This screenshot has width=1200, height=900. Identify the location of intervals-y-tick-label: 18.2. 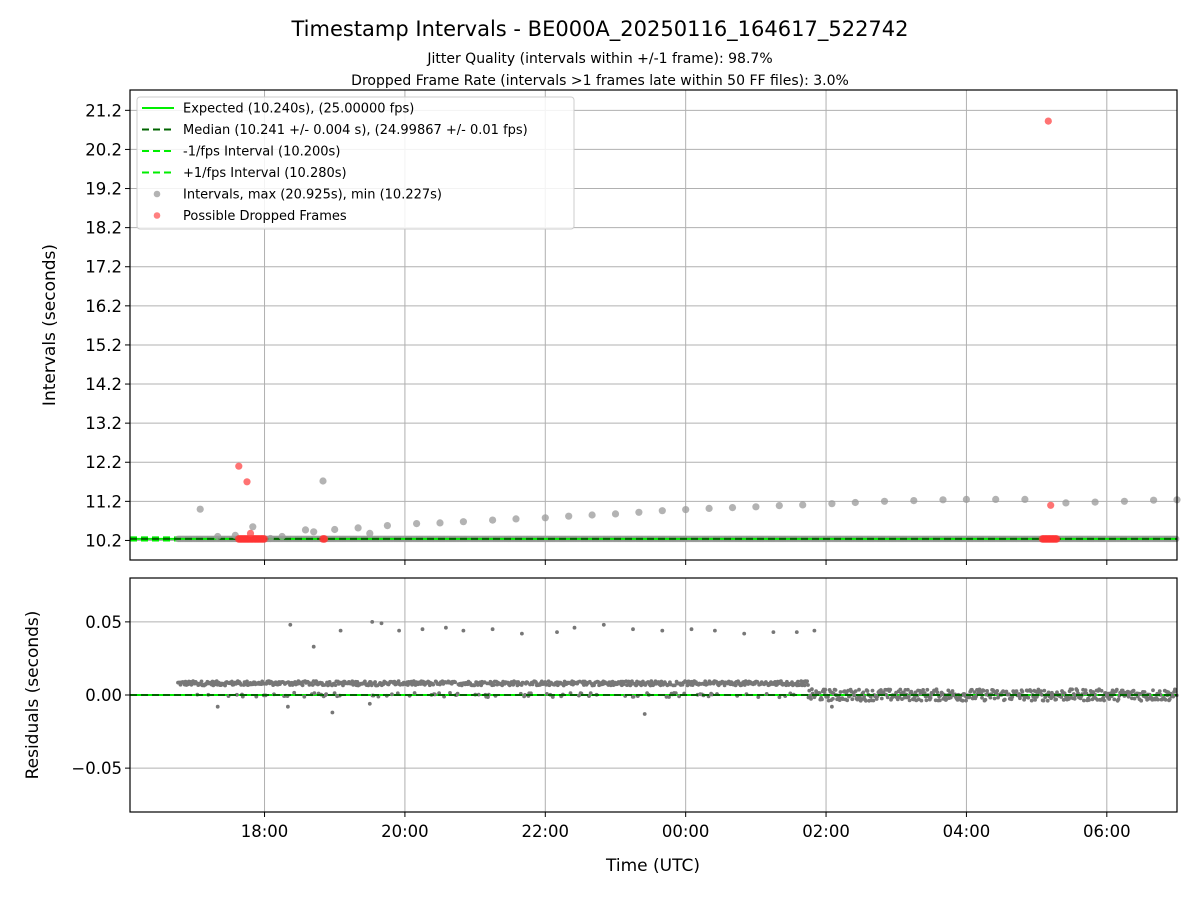
(103, 228).